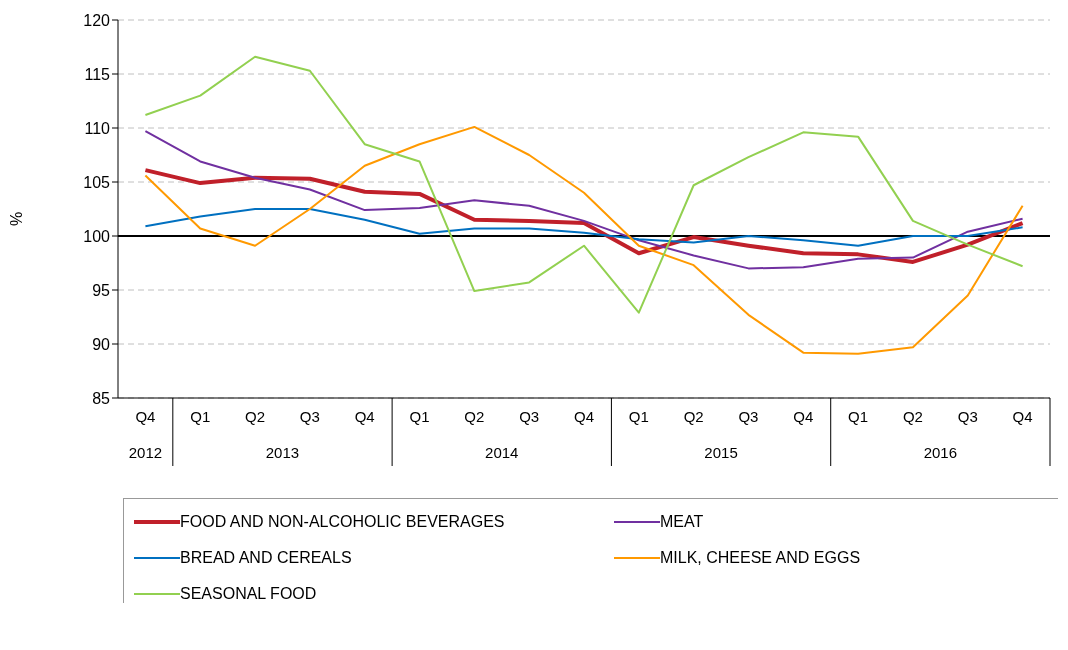 This screenshot has width=1068, height=650. Describe the element at coordinates (760, 558) in the screenshot. I see `legend-label: MILK, CHEESE AND EGGS` at that location.